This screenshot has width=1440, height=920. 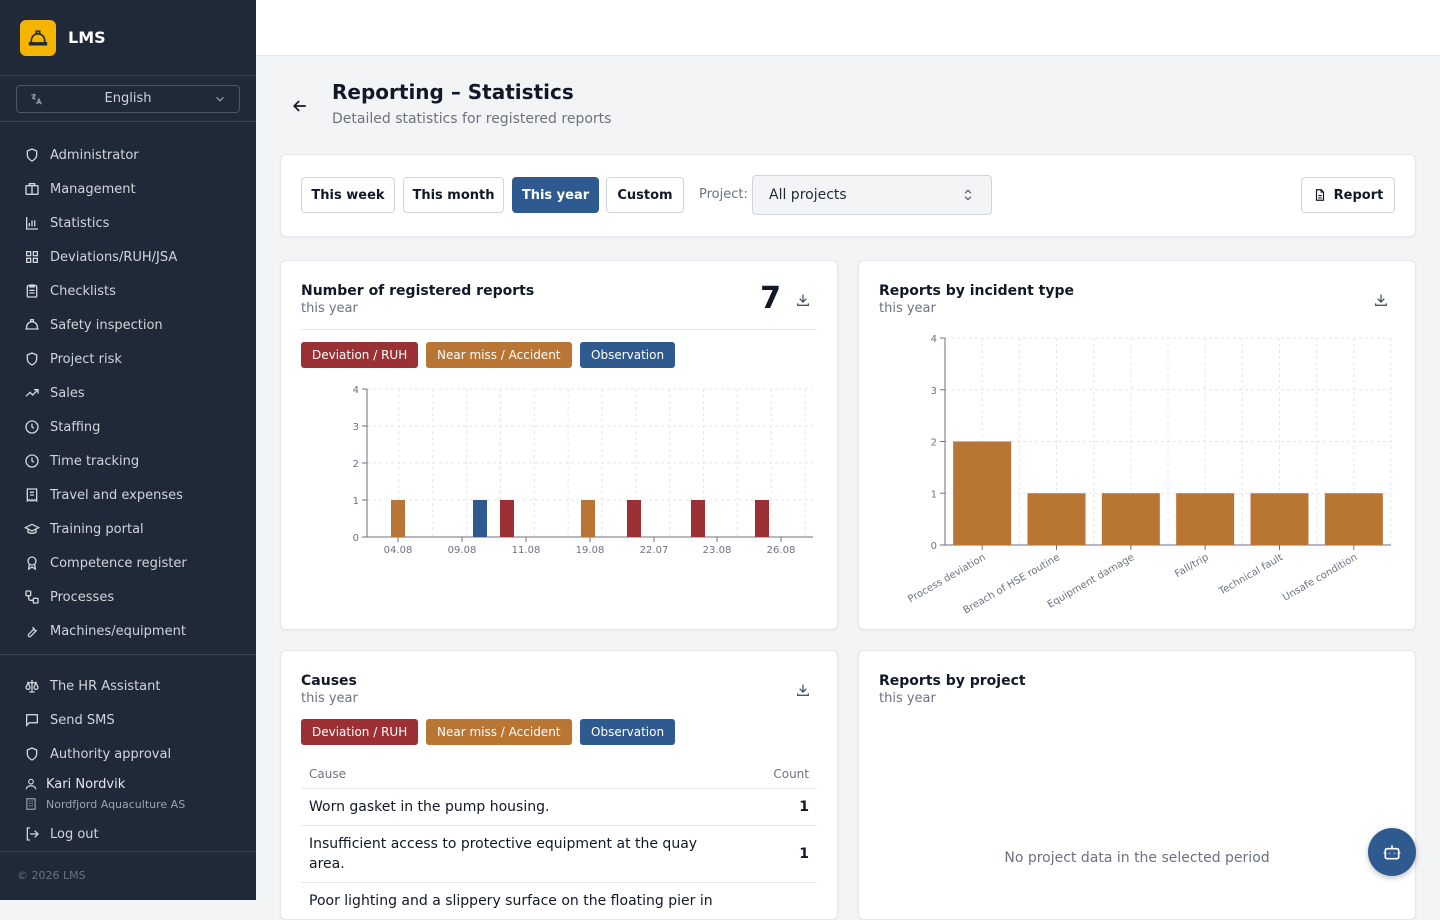 I want to click on project-value: All projects, so click(x=808, y=195).